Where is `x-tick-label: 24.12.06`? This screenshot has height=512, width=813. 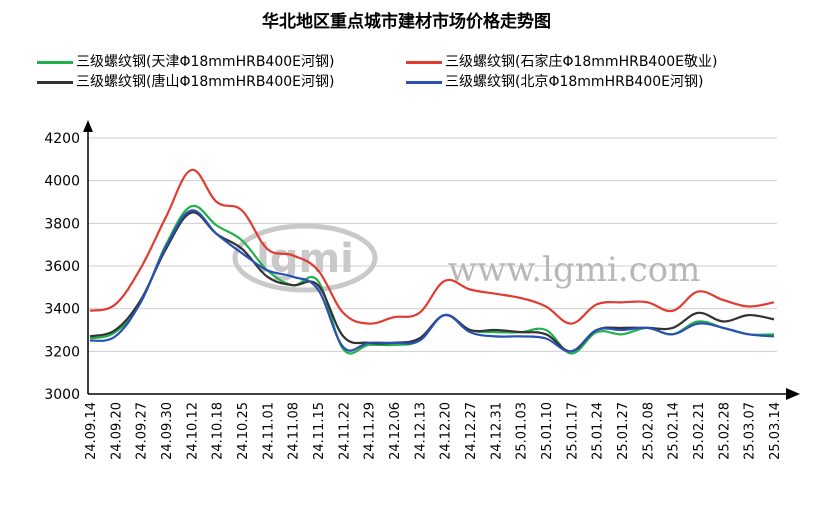
x-tick-label: 24.12.06 is located at coordinates (395, 431).